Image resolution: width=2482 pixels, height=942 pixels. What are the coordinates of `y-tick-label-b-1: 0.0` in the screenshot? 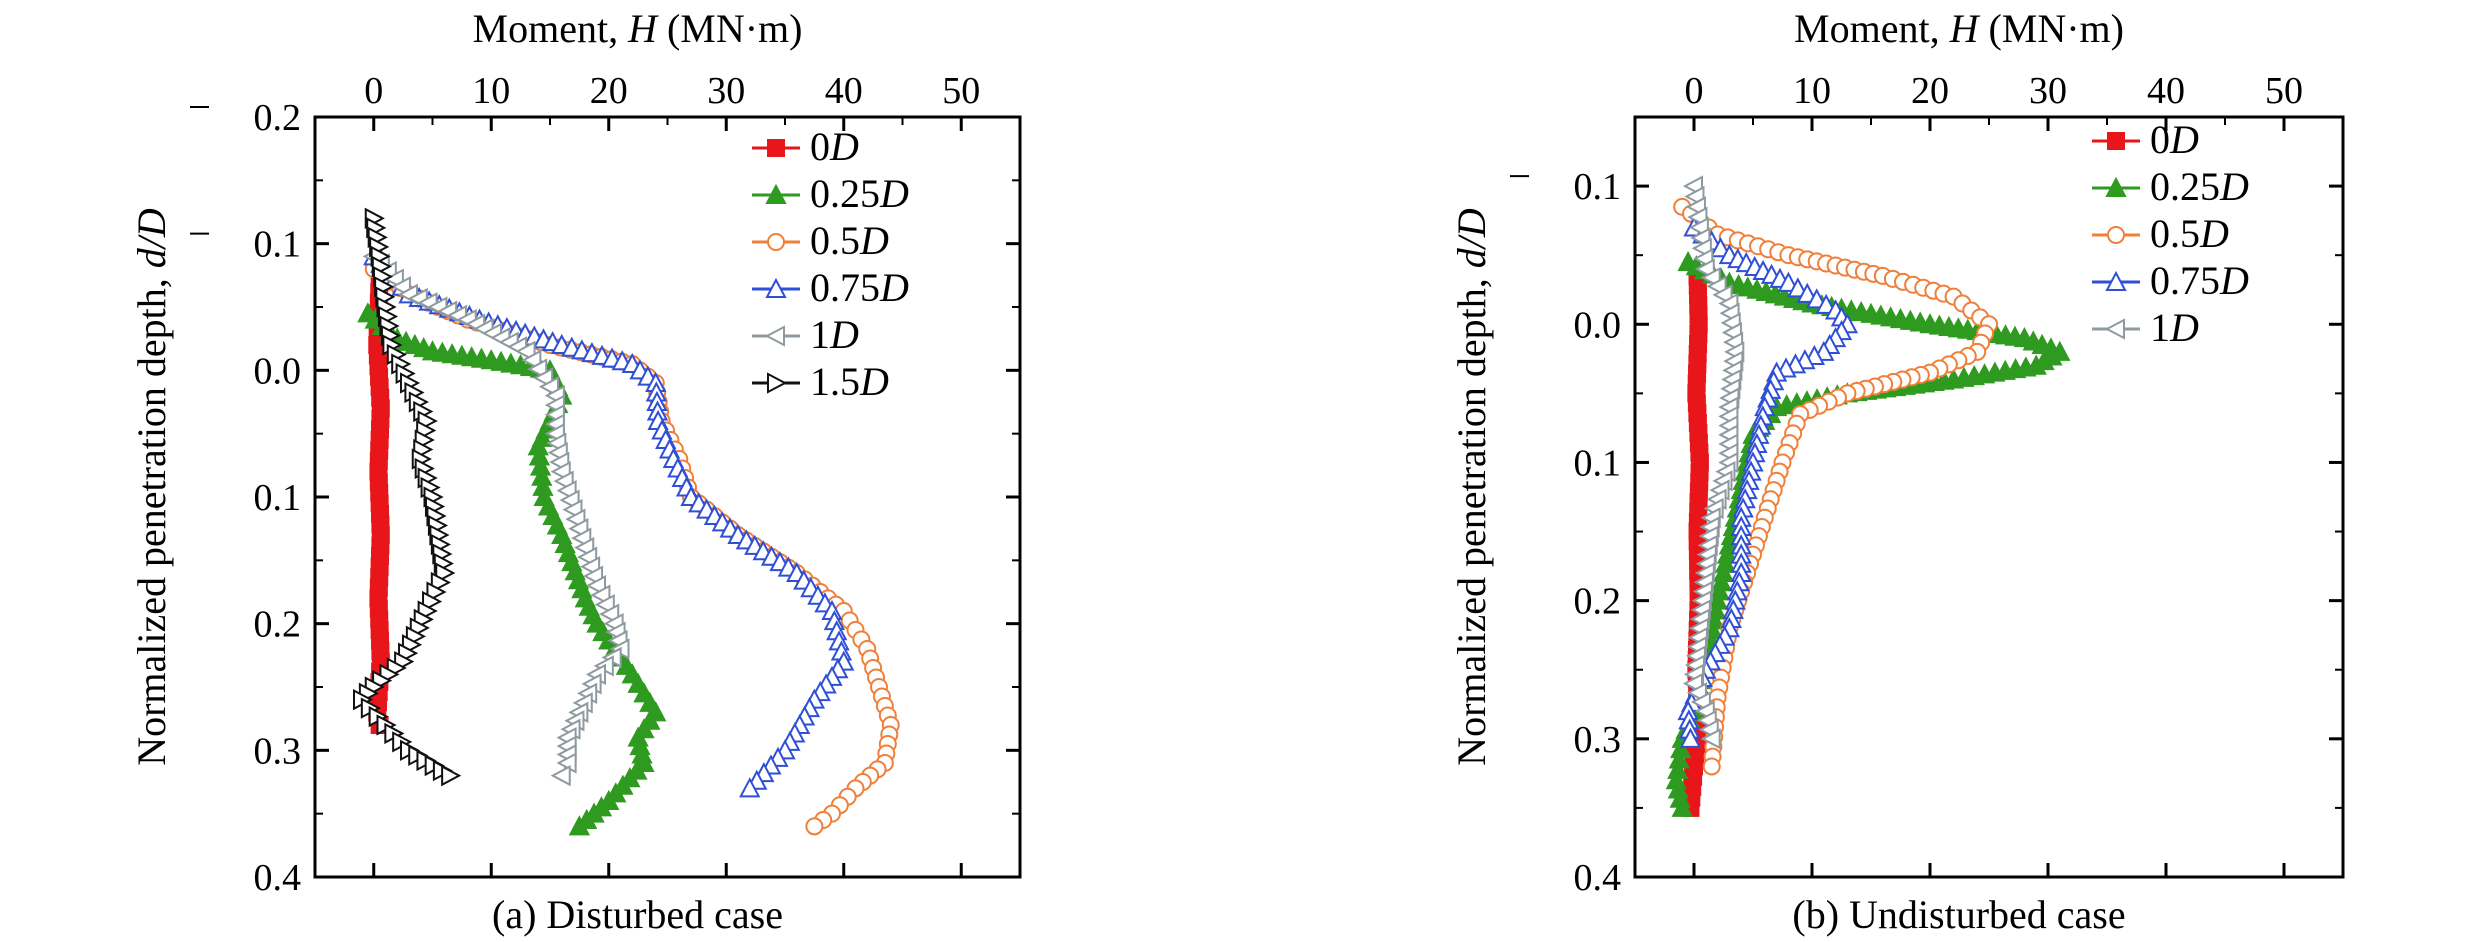 It's located at (1598, 325).